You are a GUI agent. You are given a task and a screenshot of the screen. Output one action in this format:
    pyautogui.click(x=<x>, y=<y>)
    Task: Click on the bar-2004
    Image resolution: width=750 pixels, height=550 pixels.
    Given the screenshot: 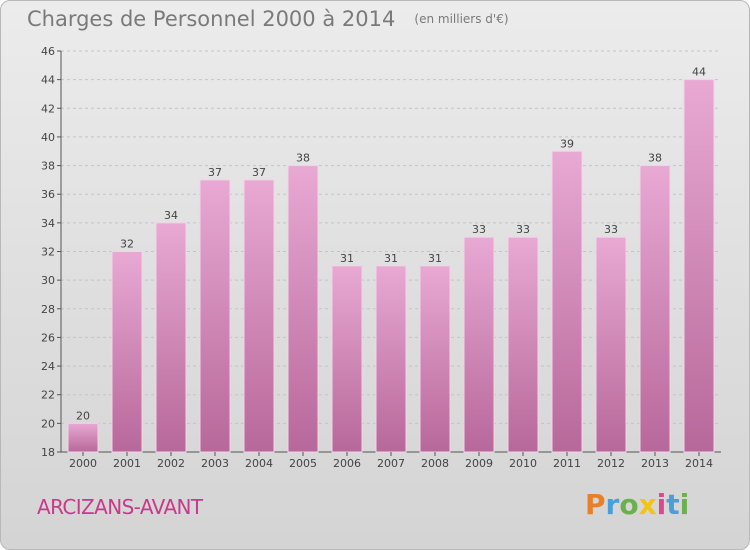 What is the action you would take?
    pyautogui.click(x=259, y=316)
    